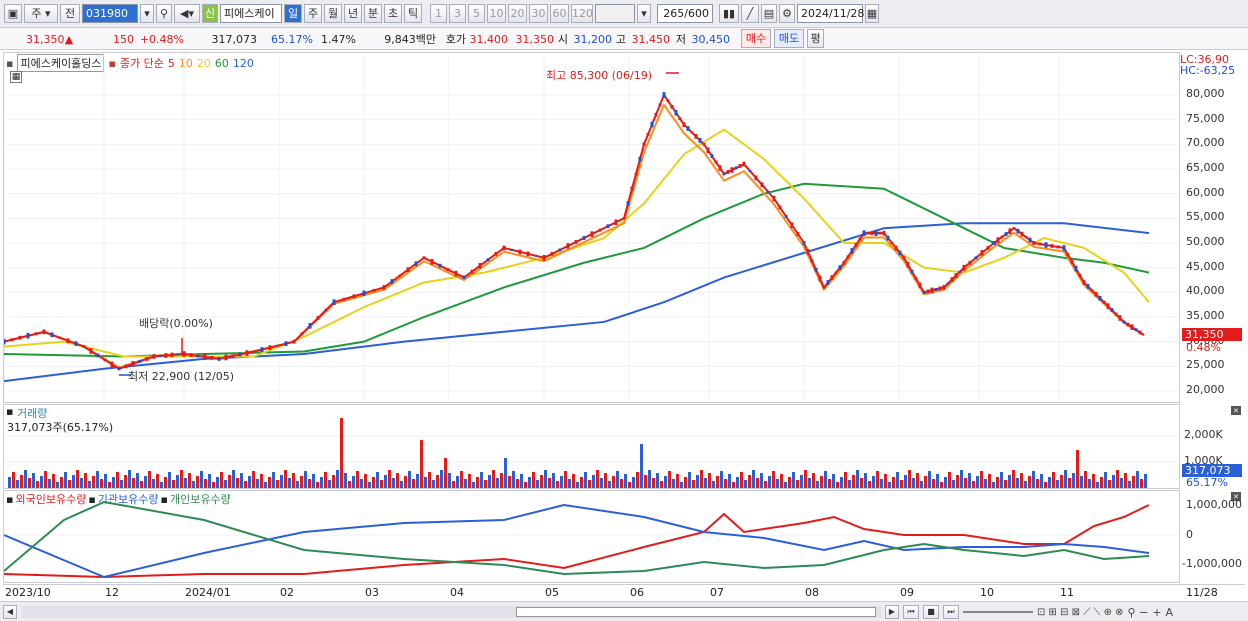  Describe the element at coordinates (756, 38) in the screenshot. I see `buy-button: 매수` at that location.